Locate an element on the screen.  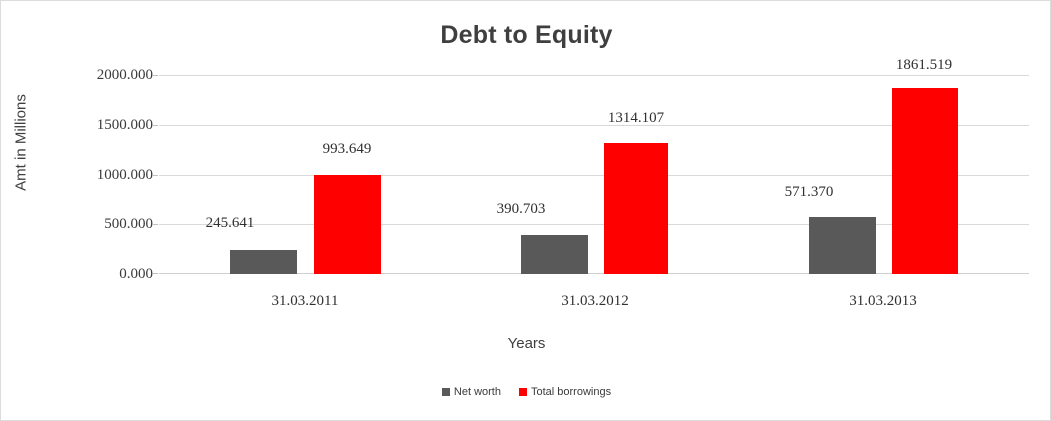
x-axis-title: Years is located at coordinates (526, 343).